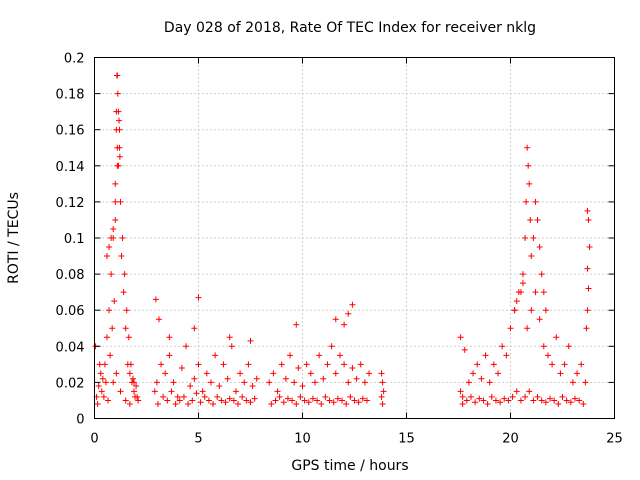 The width and height of the screenshot is (640, 480). What do you see at coordinates (510, 439) in the screenshot?
I see `x-tick-label: 20` at bounding box center [510, 439].